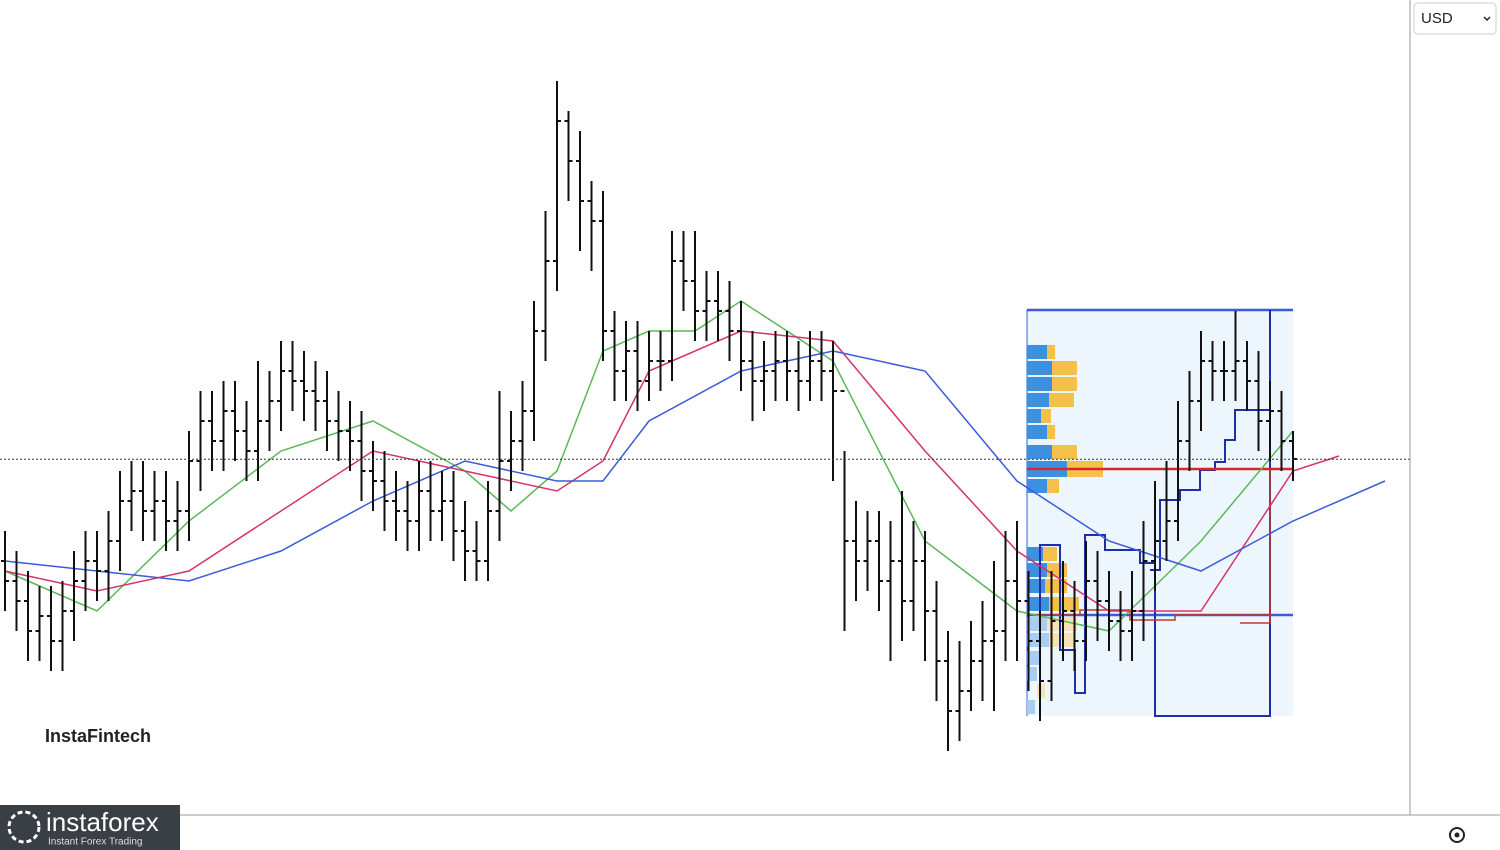 The image size is (1500, 850). What do you see at coordinates (102, 822) in the screenshot?
I see `brand-name: instaforex` at bounding box center [102, 822].